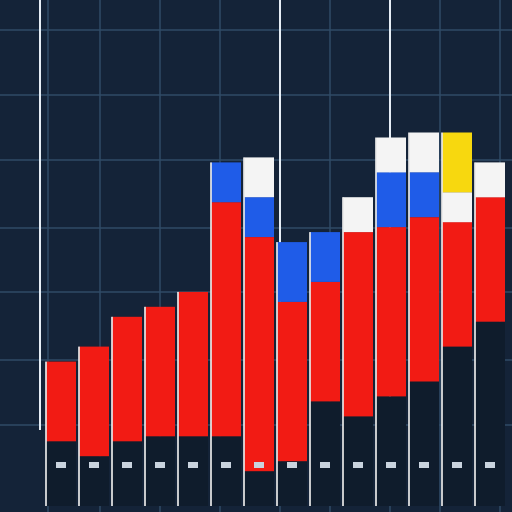 Image resolution: width=512 pixels, height=512 pixels. Describe the element at coordinates (391, 312) in the screenshot. I see `bar-10-red` at that location.